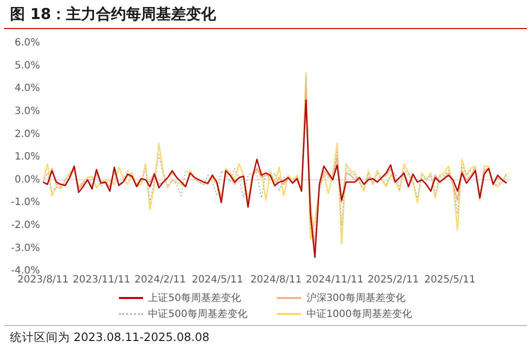 The width and height of the screenshot is (531, 364). Describe the element at coordinates (359, 314) in the screenshot. I see `legend-label: 中证1000每周基差变化` at that location.